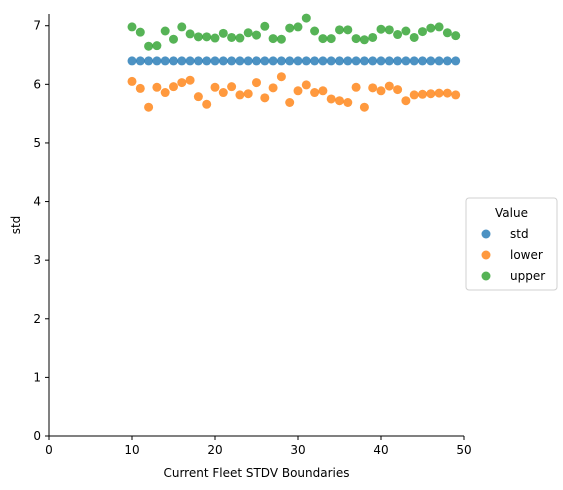 This screenshot has width=563, height=490. Describe the element at coordinates (16, 225) in the screenshot. I see `y-axis-label: std` at that location.